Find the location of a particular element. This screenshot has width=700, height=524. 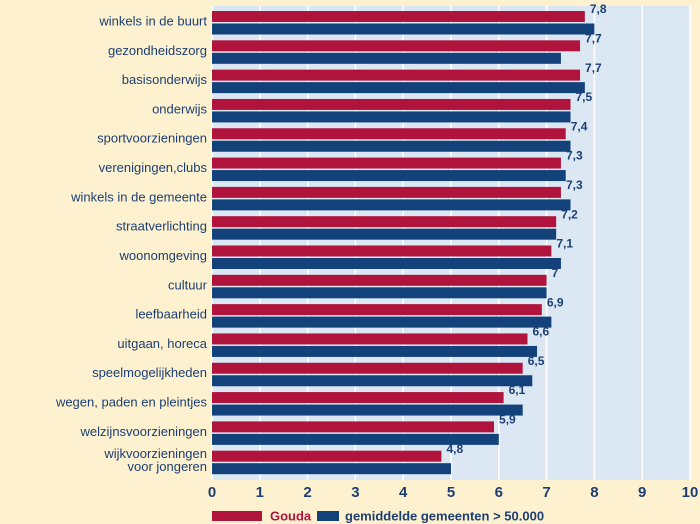

x-tick-label: 10 is located at coordinates (690, 492).